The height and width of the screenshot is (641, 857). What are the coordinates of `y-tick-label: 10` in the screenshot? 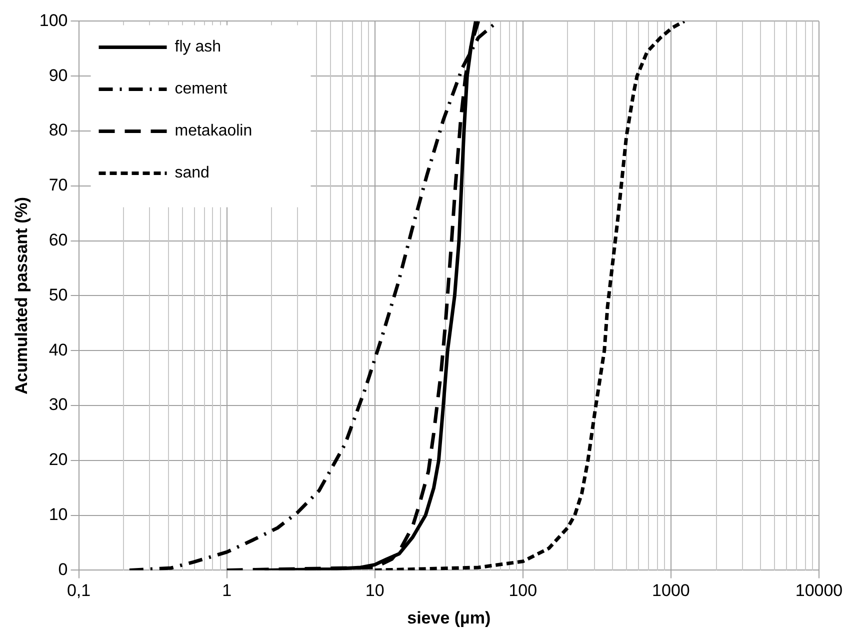 It's located at (58, 514).